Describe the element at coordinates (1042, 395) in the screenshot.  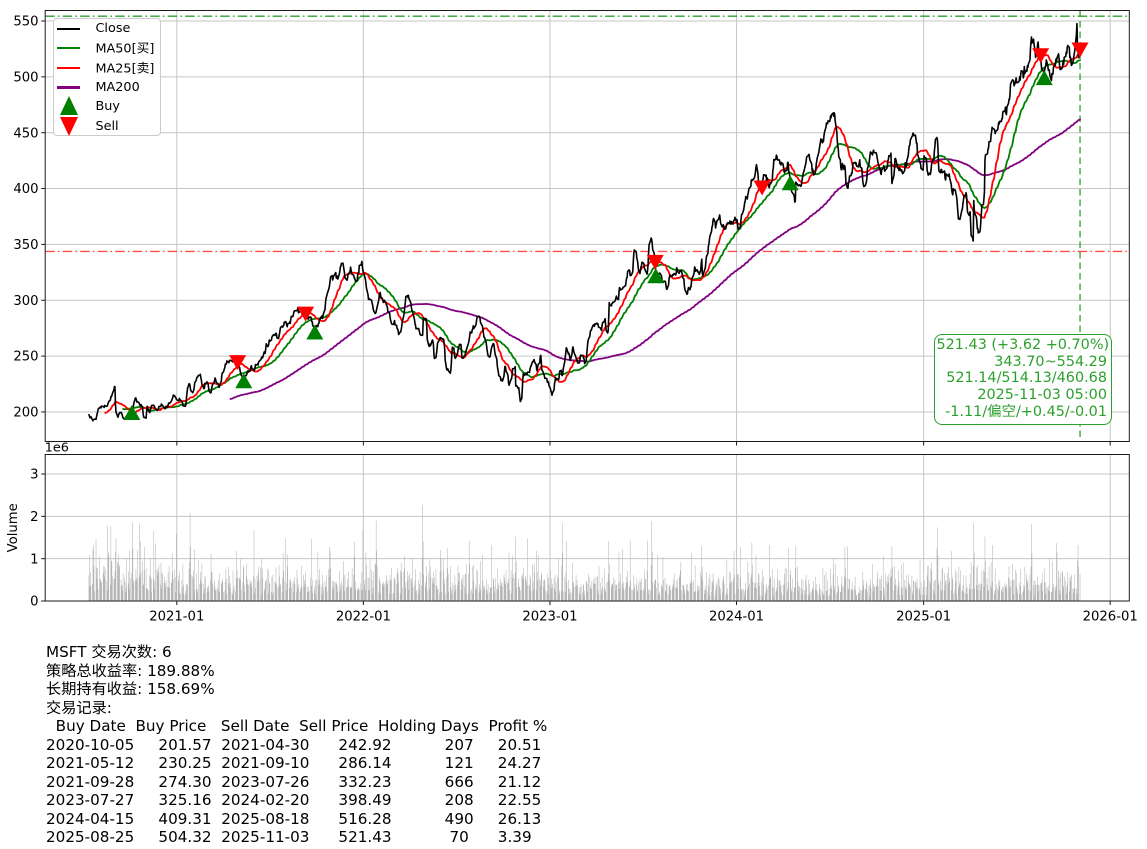
I see `annotation-datetime-line: 2025-11-03 05:00` at that location.